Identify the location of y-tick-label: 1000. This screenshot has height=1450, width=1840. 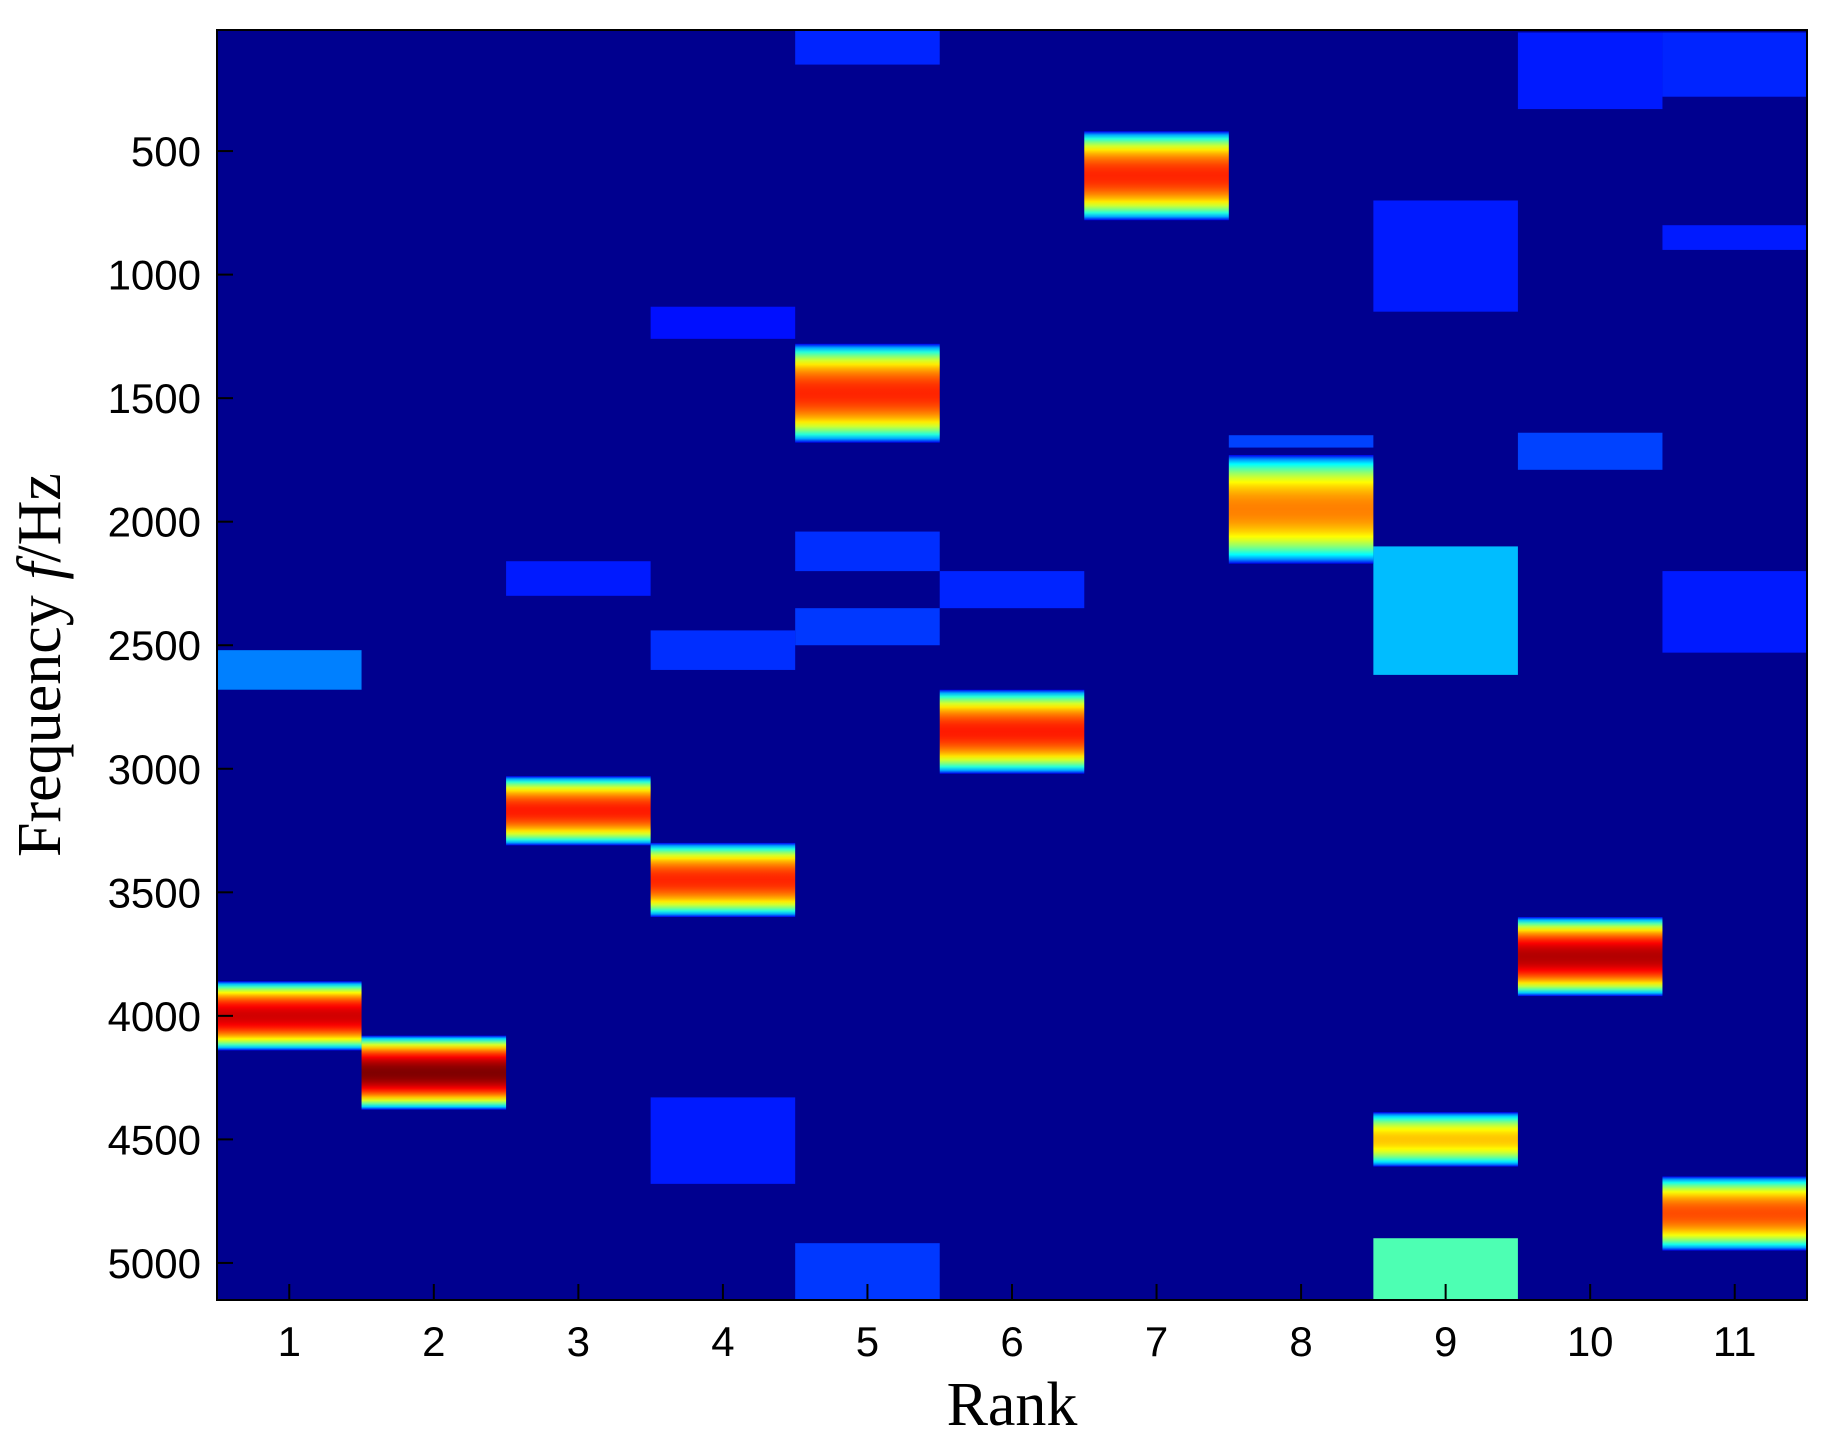
(154, 275).